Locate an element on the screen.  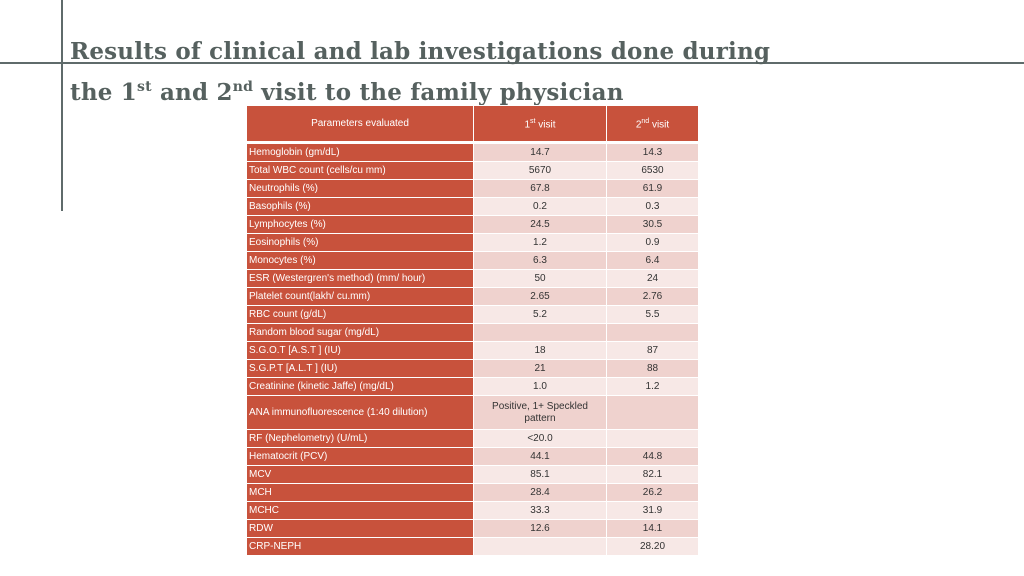
parameter-cell: CRP-NEPH is located at coordinates (360, 546).